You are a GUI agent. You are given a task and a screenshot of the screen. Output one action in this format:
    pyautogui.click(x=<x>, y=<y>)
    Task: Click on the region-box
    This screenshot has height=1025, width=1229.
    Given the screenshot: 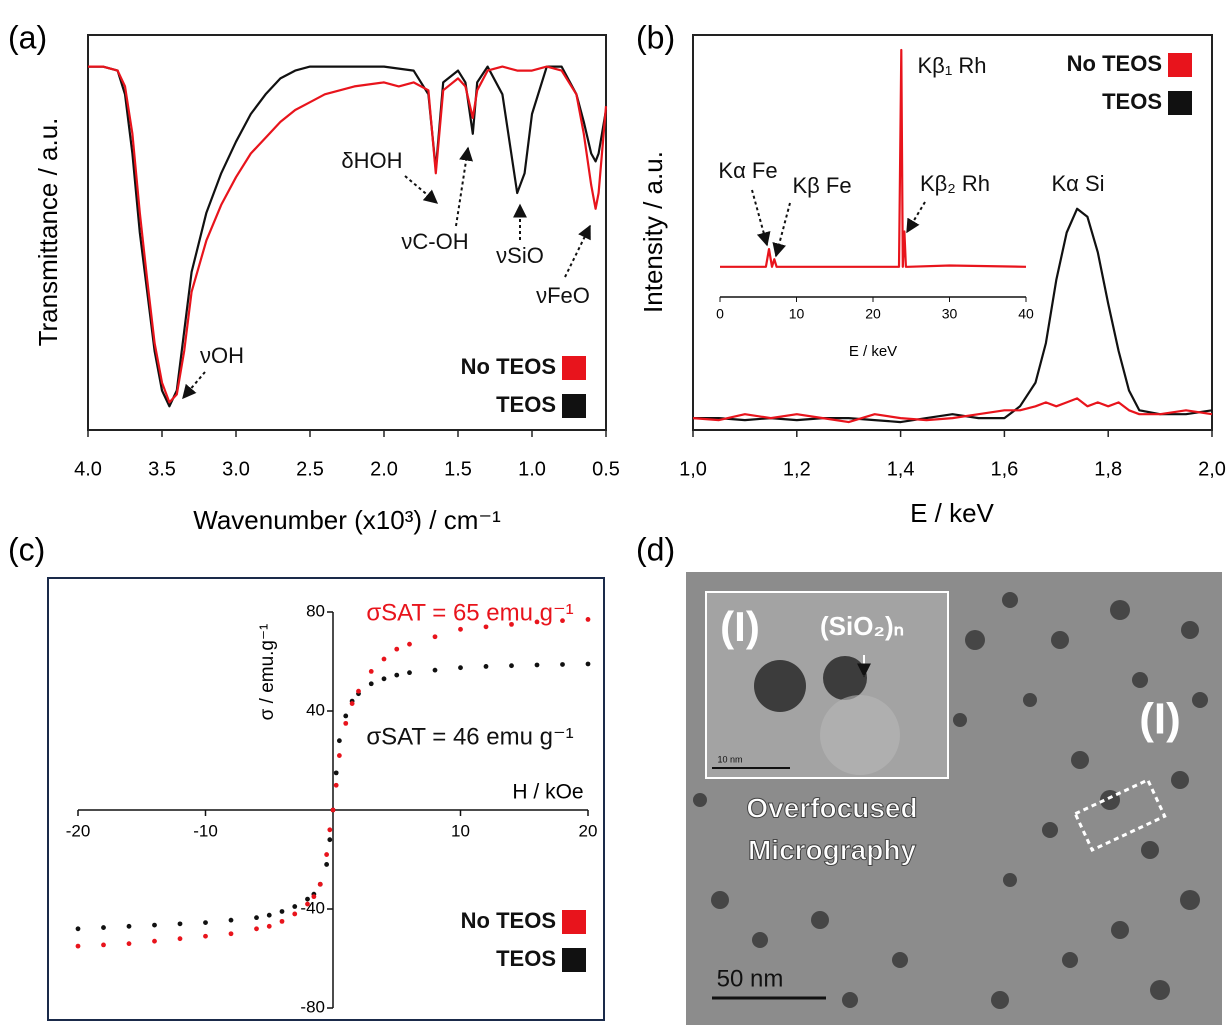 What is the action you would take?
    pyautogui.click(x=1120, y=815)
    